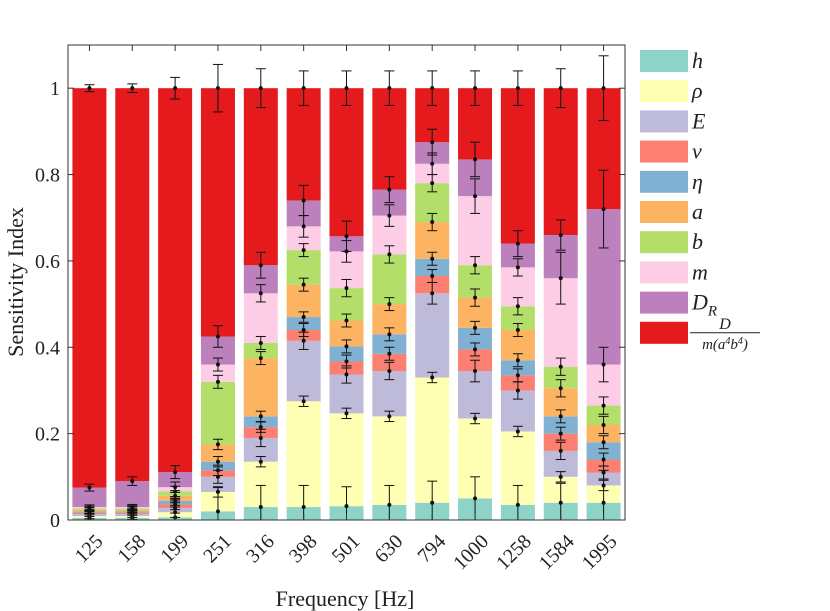  I want to click on bar-segment-1584-s6, so click(560, 377).